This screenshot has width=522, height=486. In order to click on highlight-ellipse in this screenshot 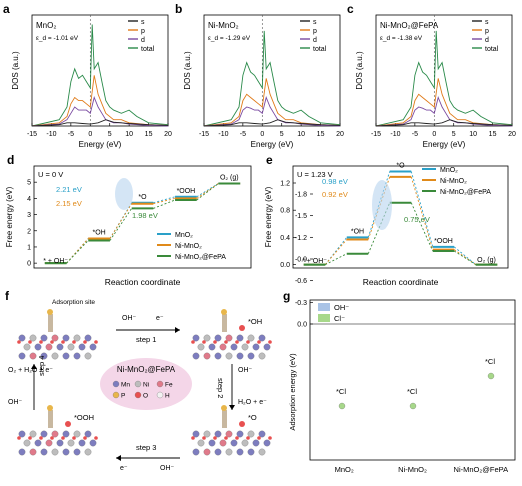, I will do `click(382, 205)`.